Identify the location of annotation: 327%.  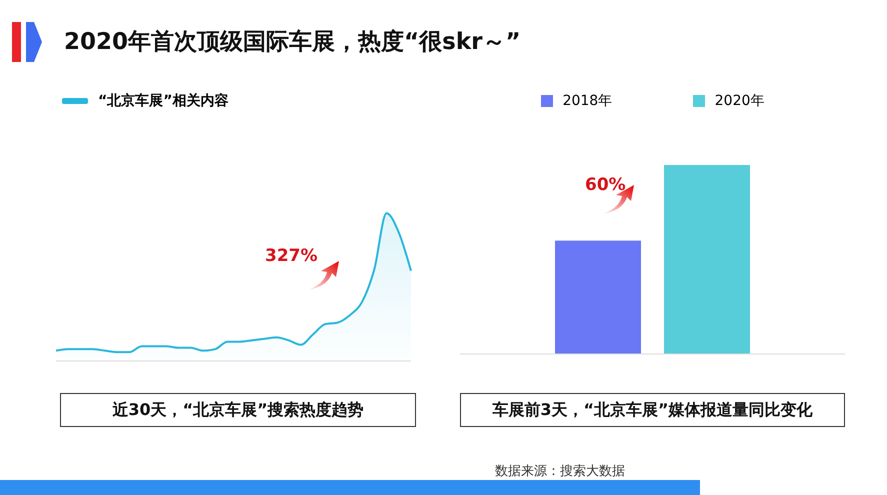
(291, 256).